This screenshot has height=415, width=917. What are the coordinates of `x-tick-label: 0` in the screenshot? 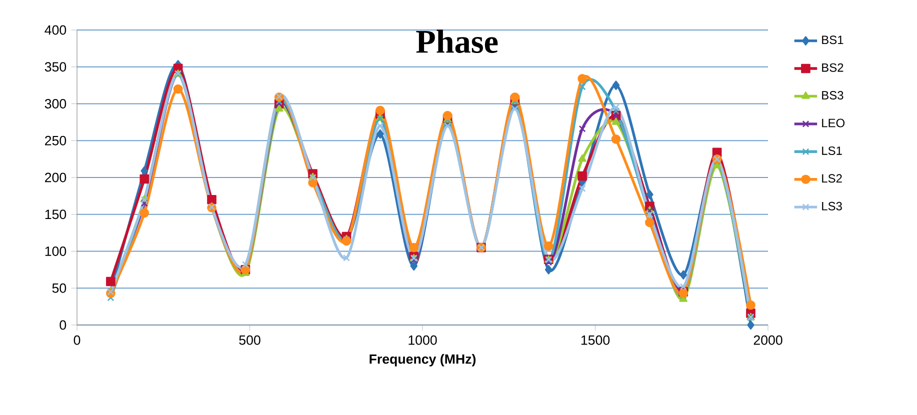 It's located at (77, 340).